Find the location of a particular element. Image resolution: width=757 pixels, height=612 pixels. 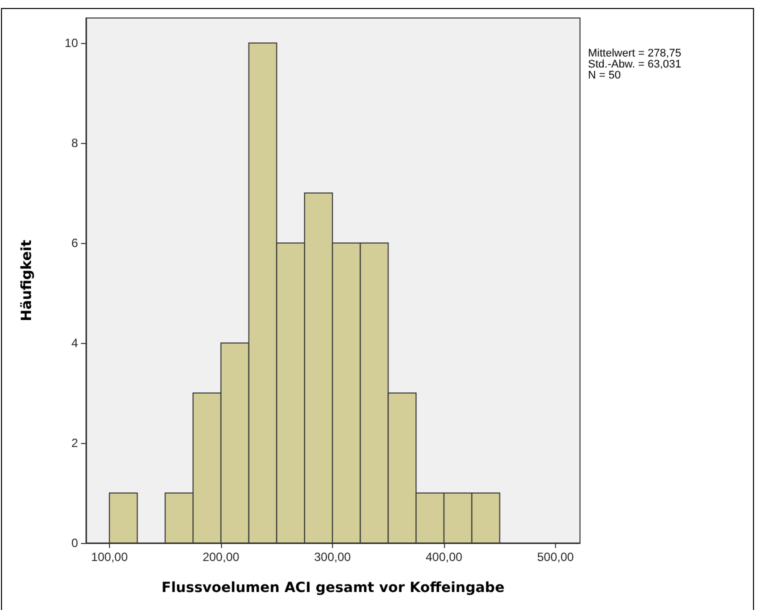

x-tick-label: 300,00 is located at coordinates (333, 557).